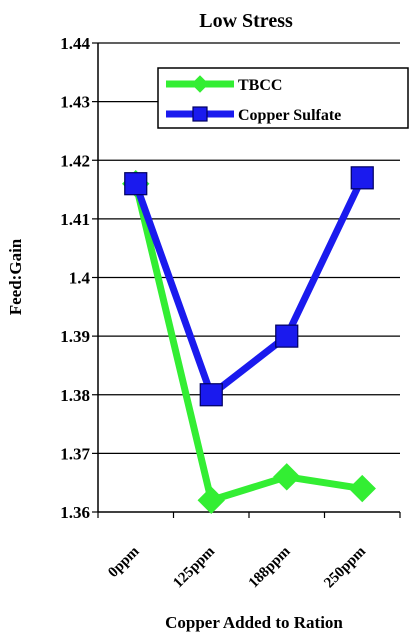  Describe the element at coordinates (75, 512) in the screenshot. I see `y-tick-label: 1.36` at that location.